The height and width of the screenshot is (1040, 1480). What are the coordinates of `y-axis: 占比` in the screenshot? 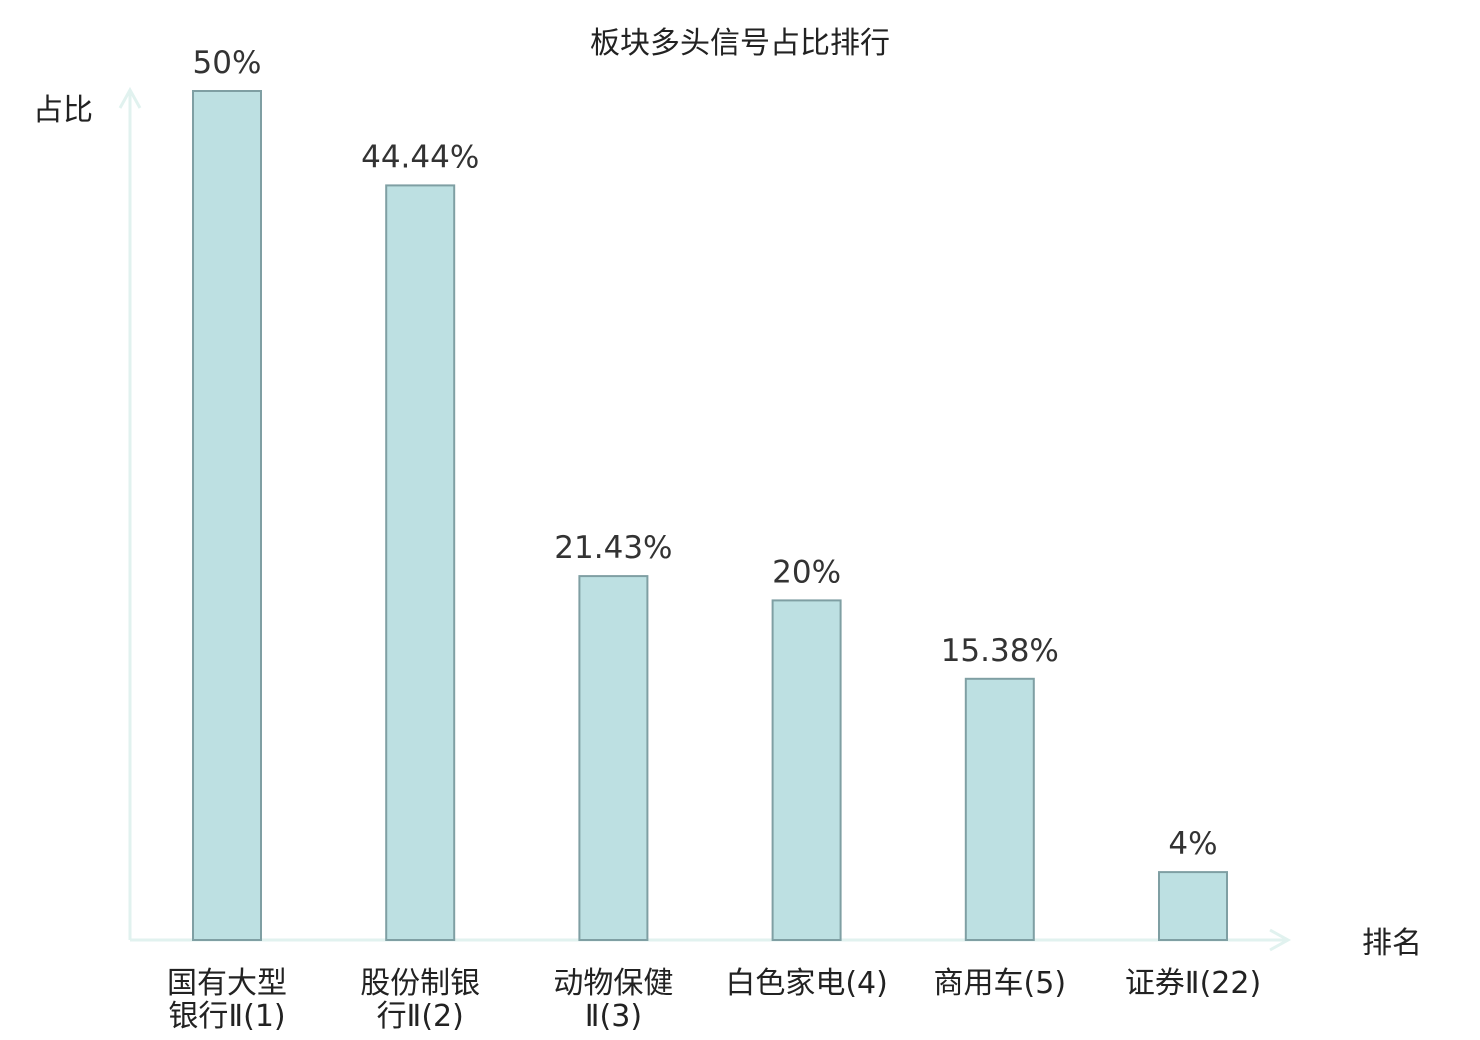 It's located at (87, 513).